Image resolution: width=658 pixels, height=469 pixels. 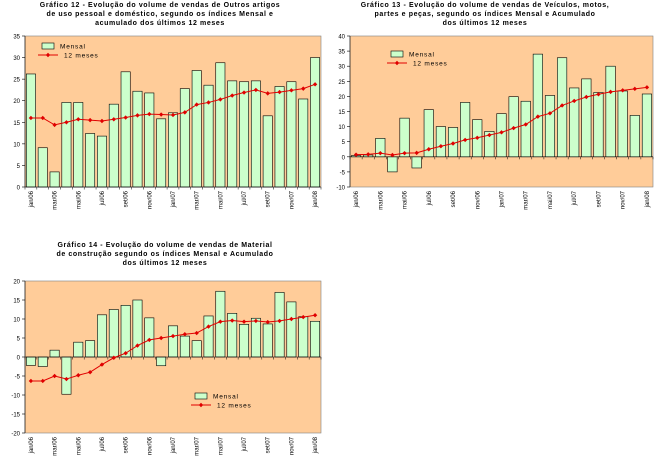 I want to click on y-tick-label: 40, so click(x=341, y=38).